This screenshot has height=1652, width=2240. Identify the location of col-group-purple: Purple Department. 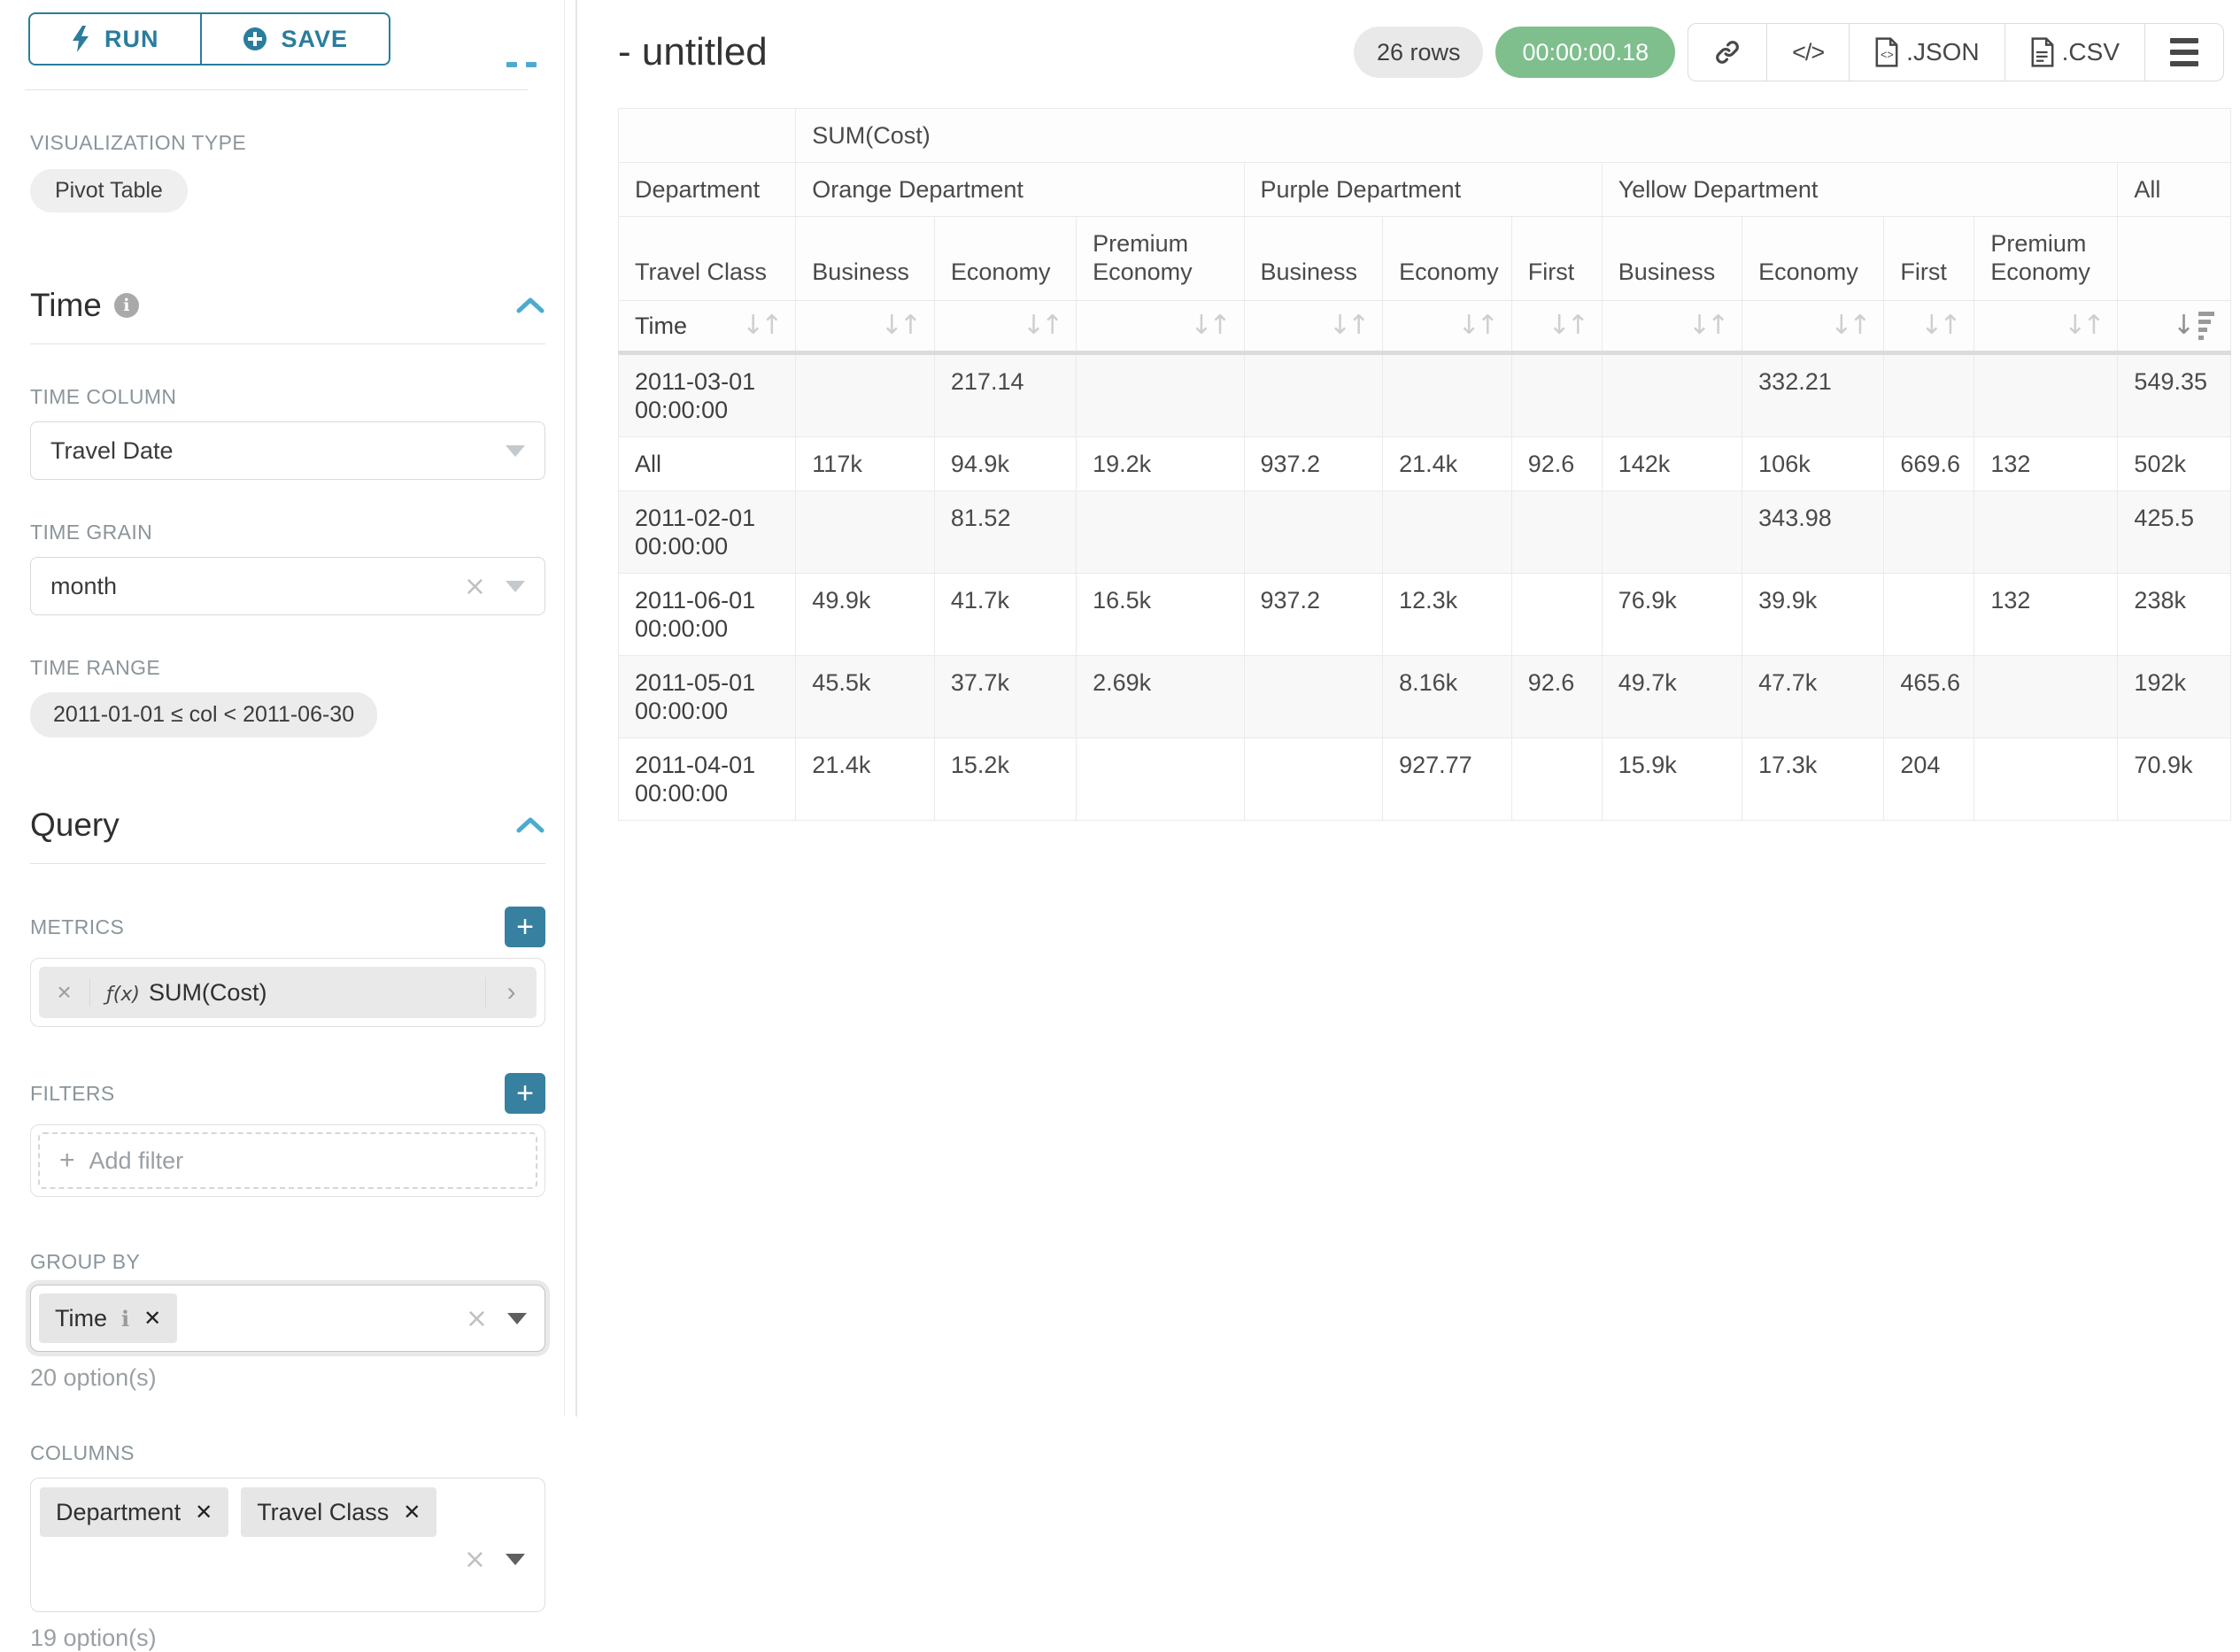
(1423, 189).